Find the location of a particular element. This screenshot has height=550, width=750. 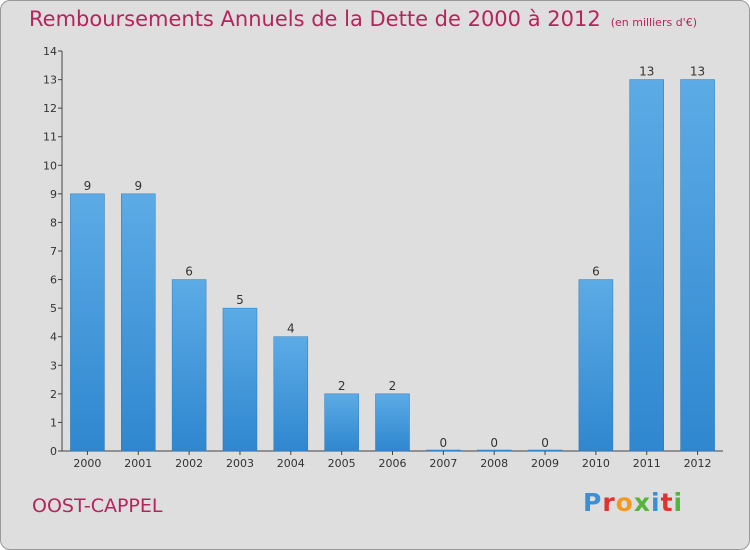

city-name: OOST-CAPPEL is located at coordinates (97, 506).